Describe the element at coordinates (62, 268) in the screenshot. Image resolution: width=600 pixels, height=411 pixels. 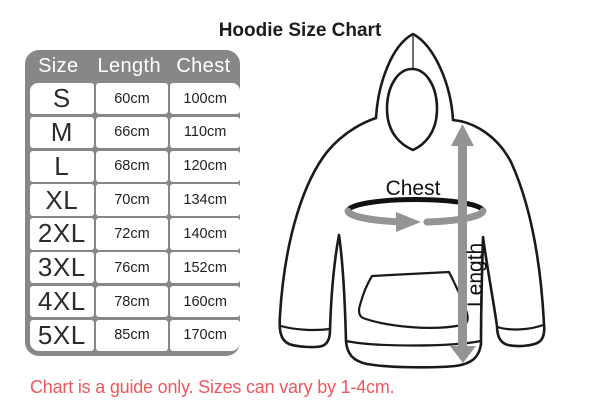
I see `size-cell: 3XL` at that location.